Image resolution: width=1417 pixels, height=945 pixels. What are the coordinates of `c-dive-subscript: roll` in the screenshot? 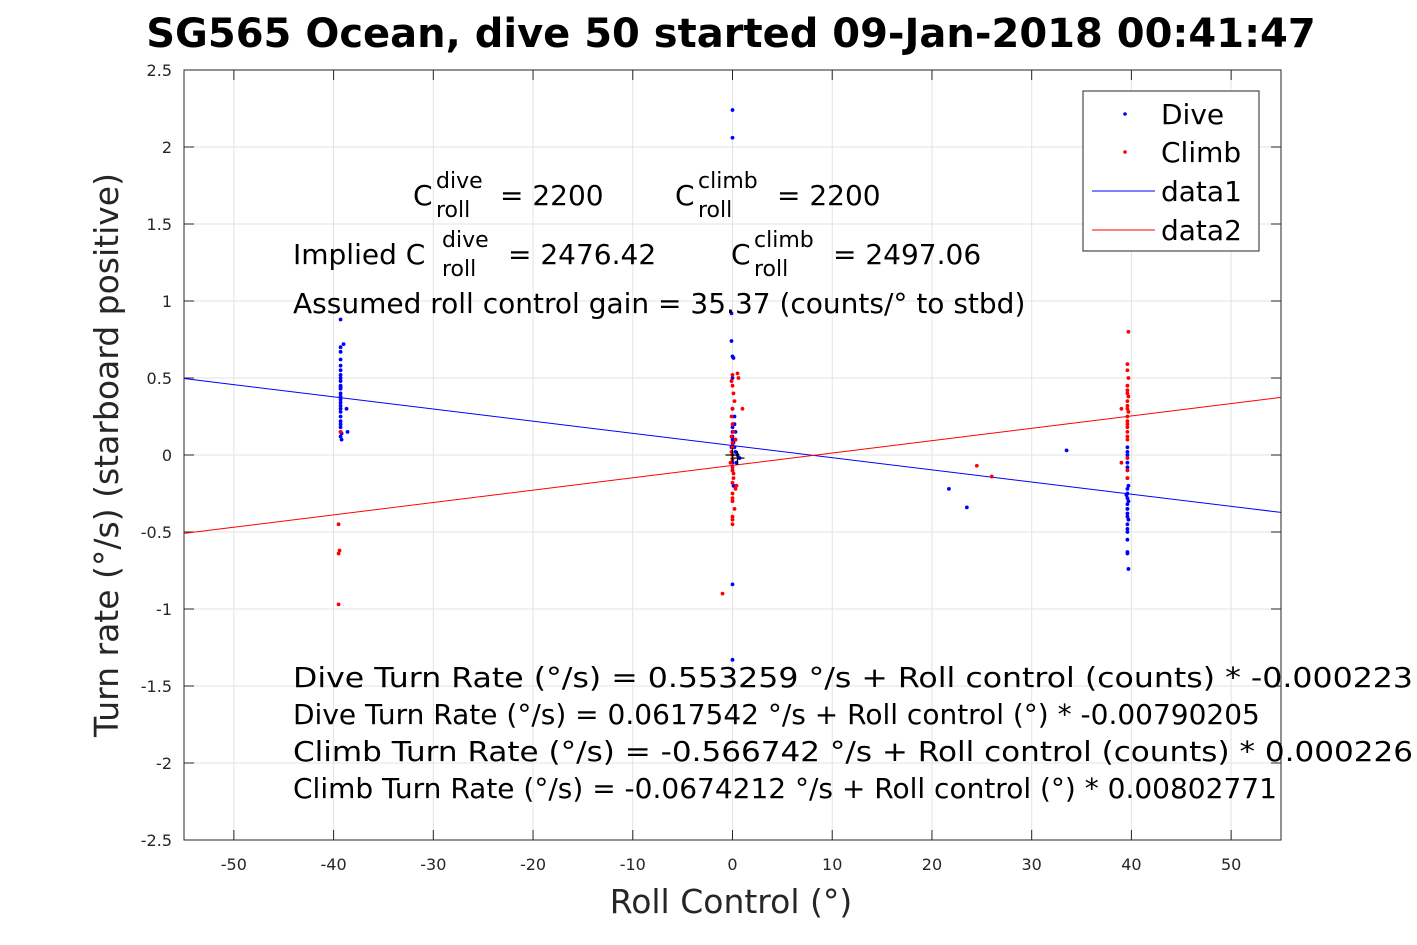 It's located at (453, 210).